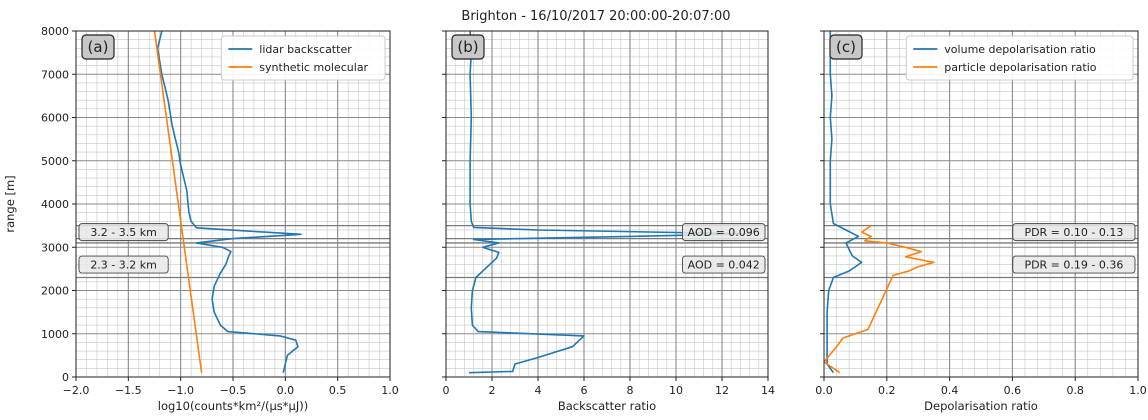 The width and height of the screenshot is (1148, 420). Describe the element at coordinates (180, 390) in the screenshot. I see `x-tick-label: −1.0` at that location.